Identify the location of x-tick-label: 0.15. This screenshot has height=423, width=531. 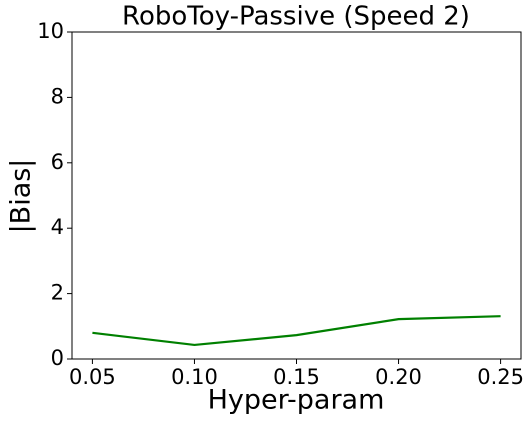
(296, 377).